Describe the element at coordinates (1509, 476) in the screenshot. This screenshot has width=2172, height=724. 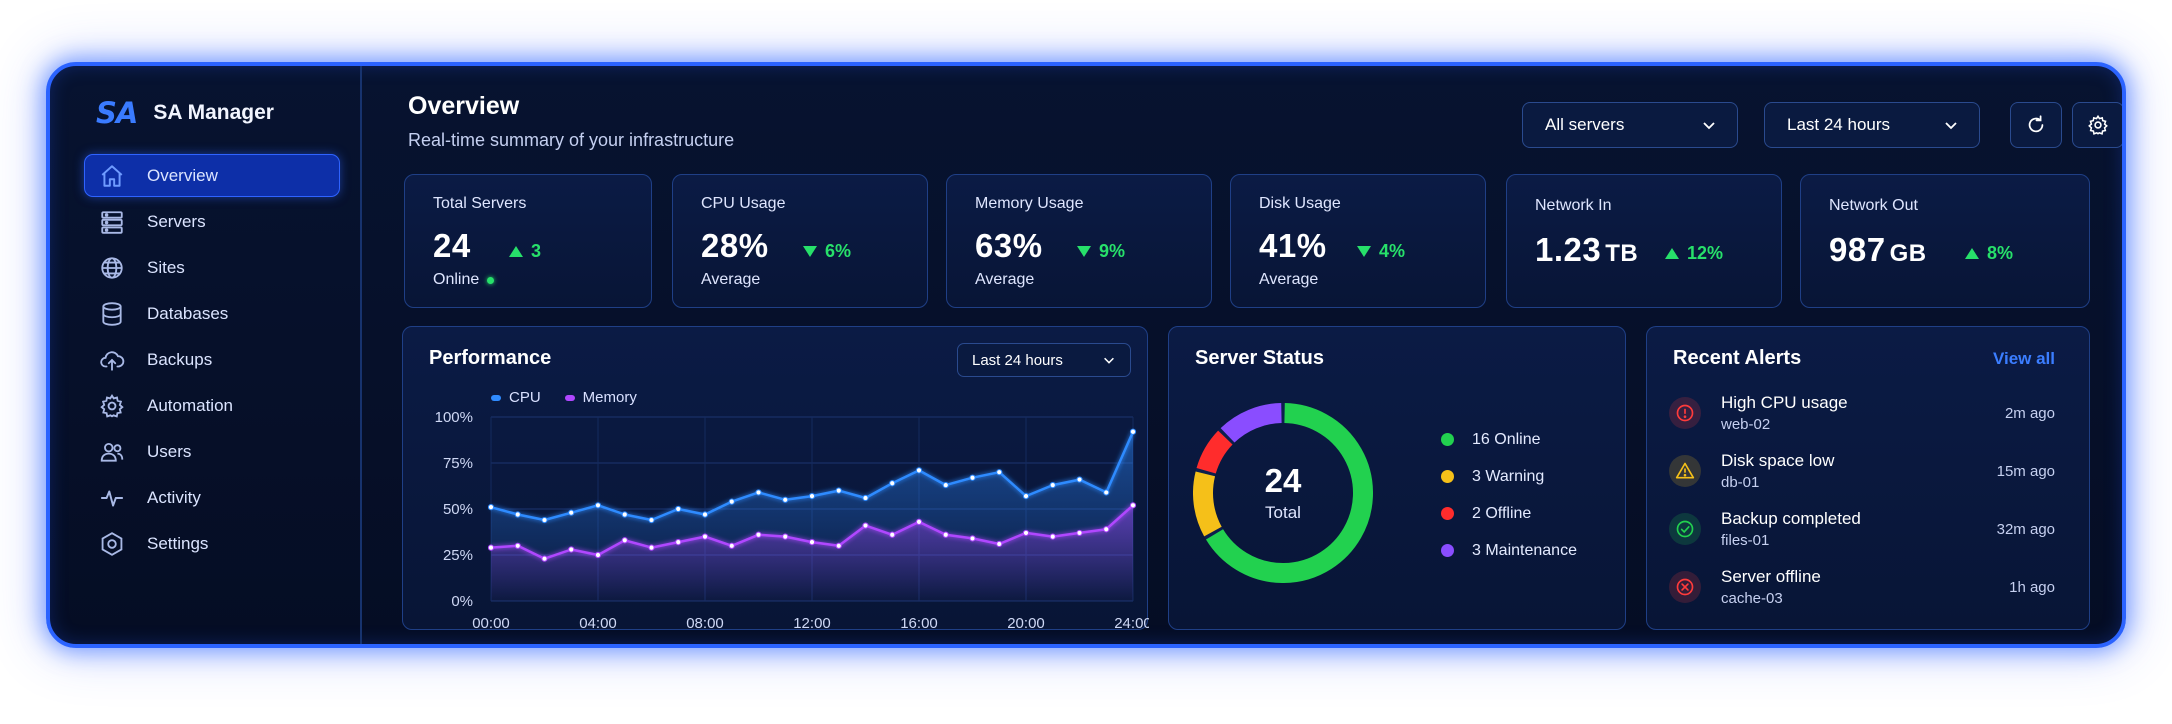
I see `status-row-warning: 3 Warning` at that location.